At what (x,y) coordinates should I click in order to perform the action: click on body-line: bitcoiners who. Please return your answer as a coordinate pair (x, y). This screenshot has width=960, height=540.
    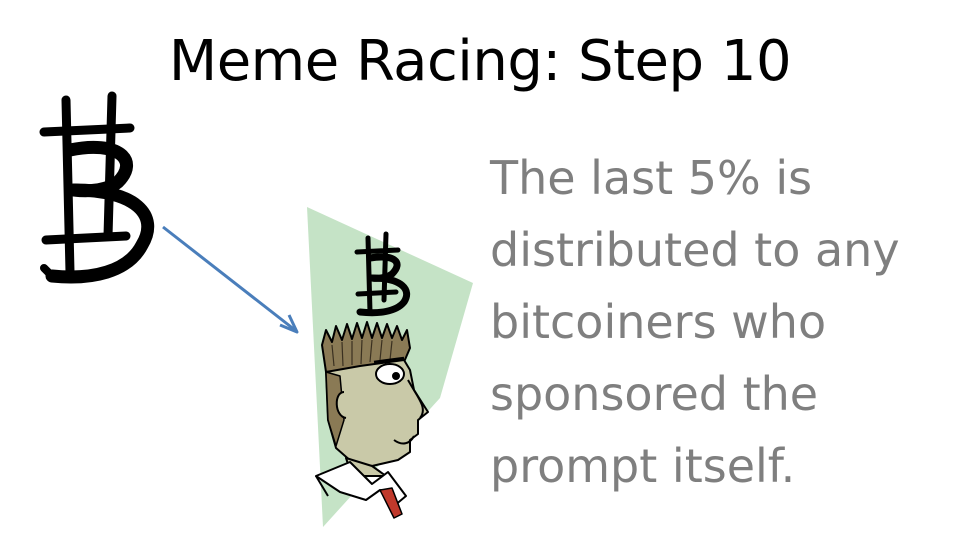
    Looking at the image, I should click on (658, 322).